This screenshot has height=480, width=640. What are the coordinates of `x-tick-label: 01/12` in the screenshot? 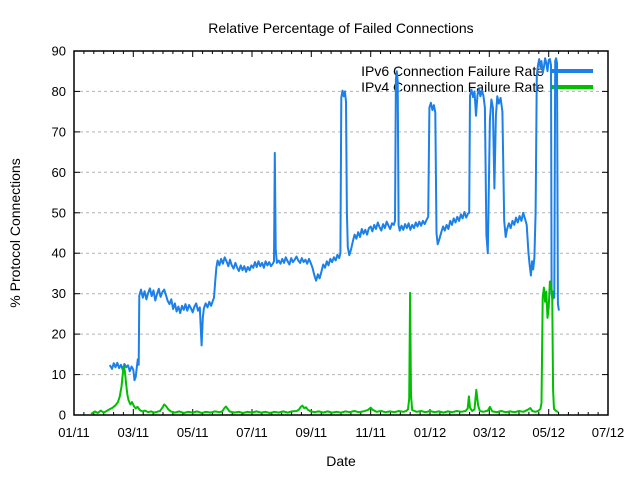 It's located at (430, 432).